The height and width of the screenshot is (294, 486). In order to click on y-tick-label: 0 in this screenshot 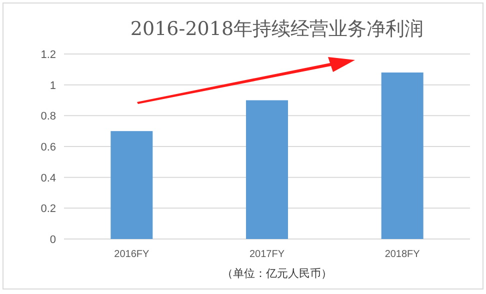, I will do `click(53, 240)`.